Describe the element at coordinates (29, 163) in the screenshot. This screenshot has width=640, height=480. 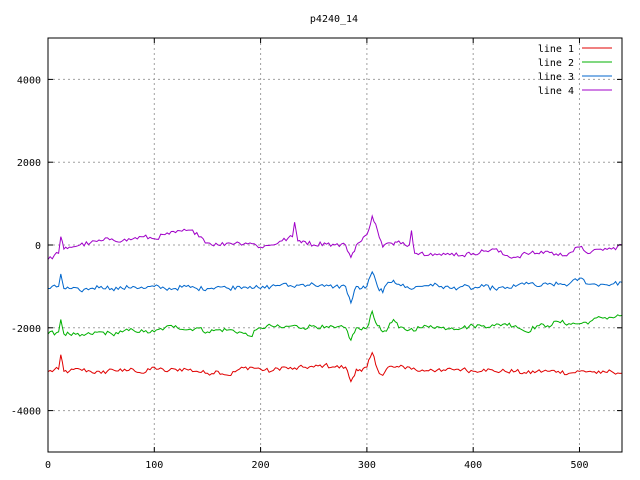
I see `y-tick-label: 2000` at that location.